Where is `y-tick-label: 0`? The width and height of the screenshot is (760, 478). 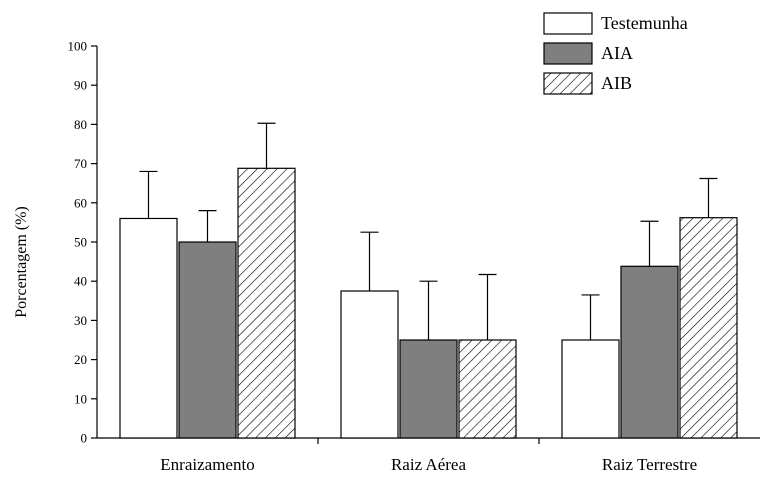 y-tick-label: 0 is located at coordinates (84, 438).